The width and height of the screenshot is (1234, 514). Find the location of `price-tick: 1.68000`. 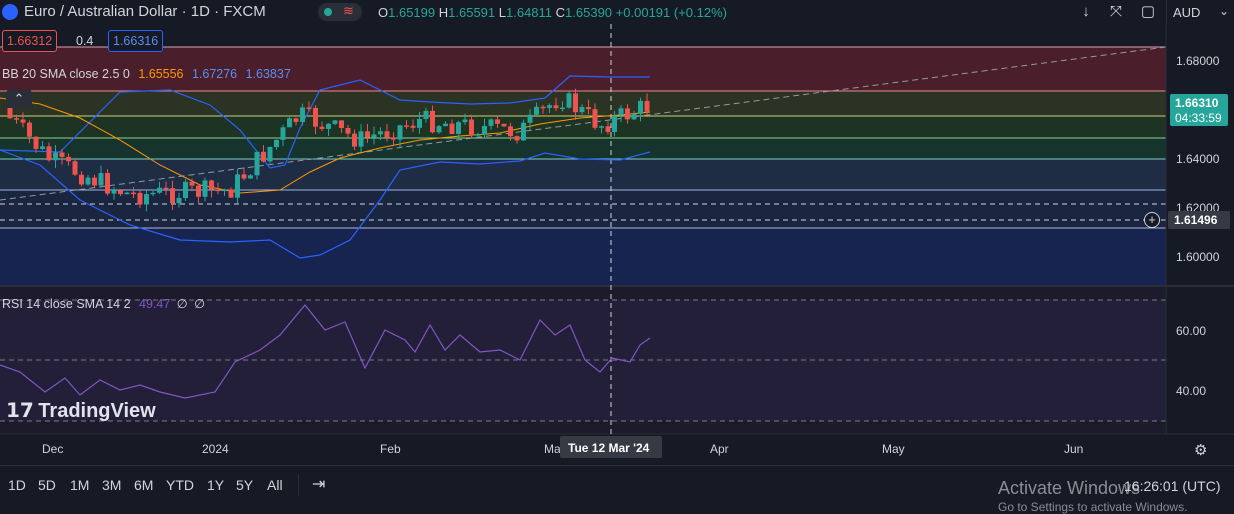

price-tick: 1.68000 is located at coordinates (1198, 61).